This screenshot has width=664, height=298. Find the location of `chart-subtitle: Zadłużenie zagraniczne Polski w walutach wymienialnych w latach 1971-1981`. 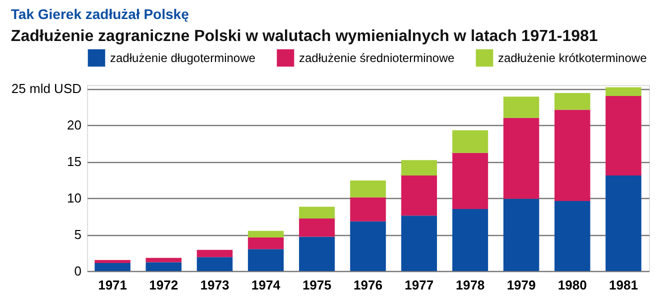

chart-subtitle: Zadłużenie zagraniczne Polski w walutach wymienialnych w latach 1971-1981 is located at coordinates (304, 36).